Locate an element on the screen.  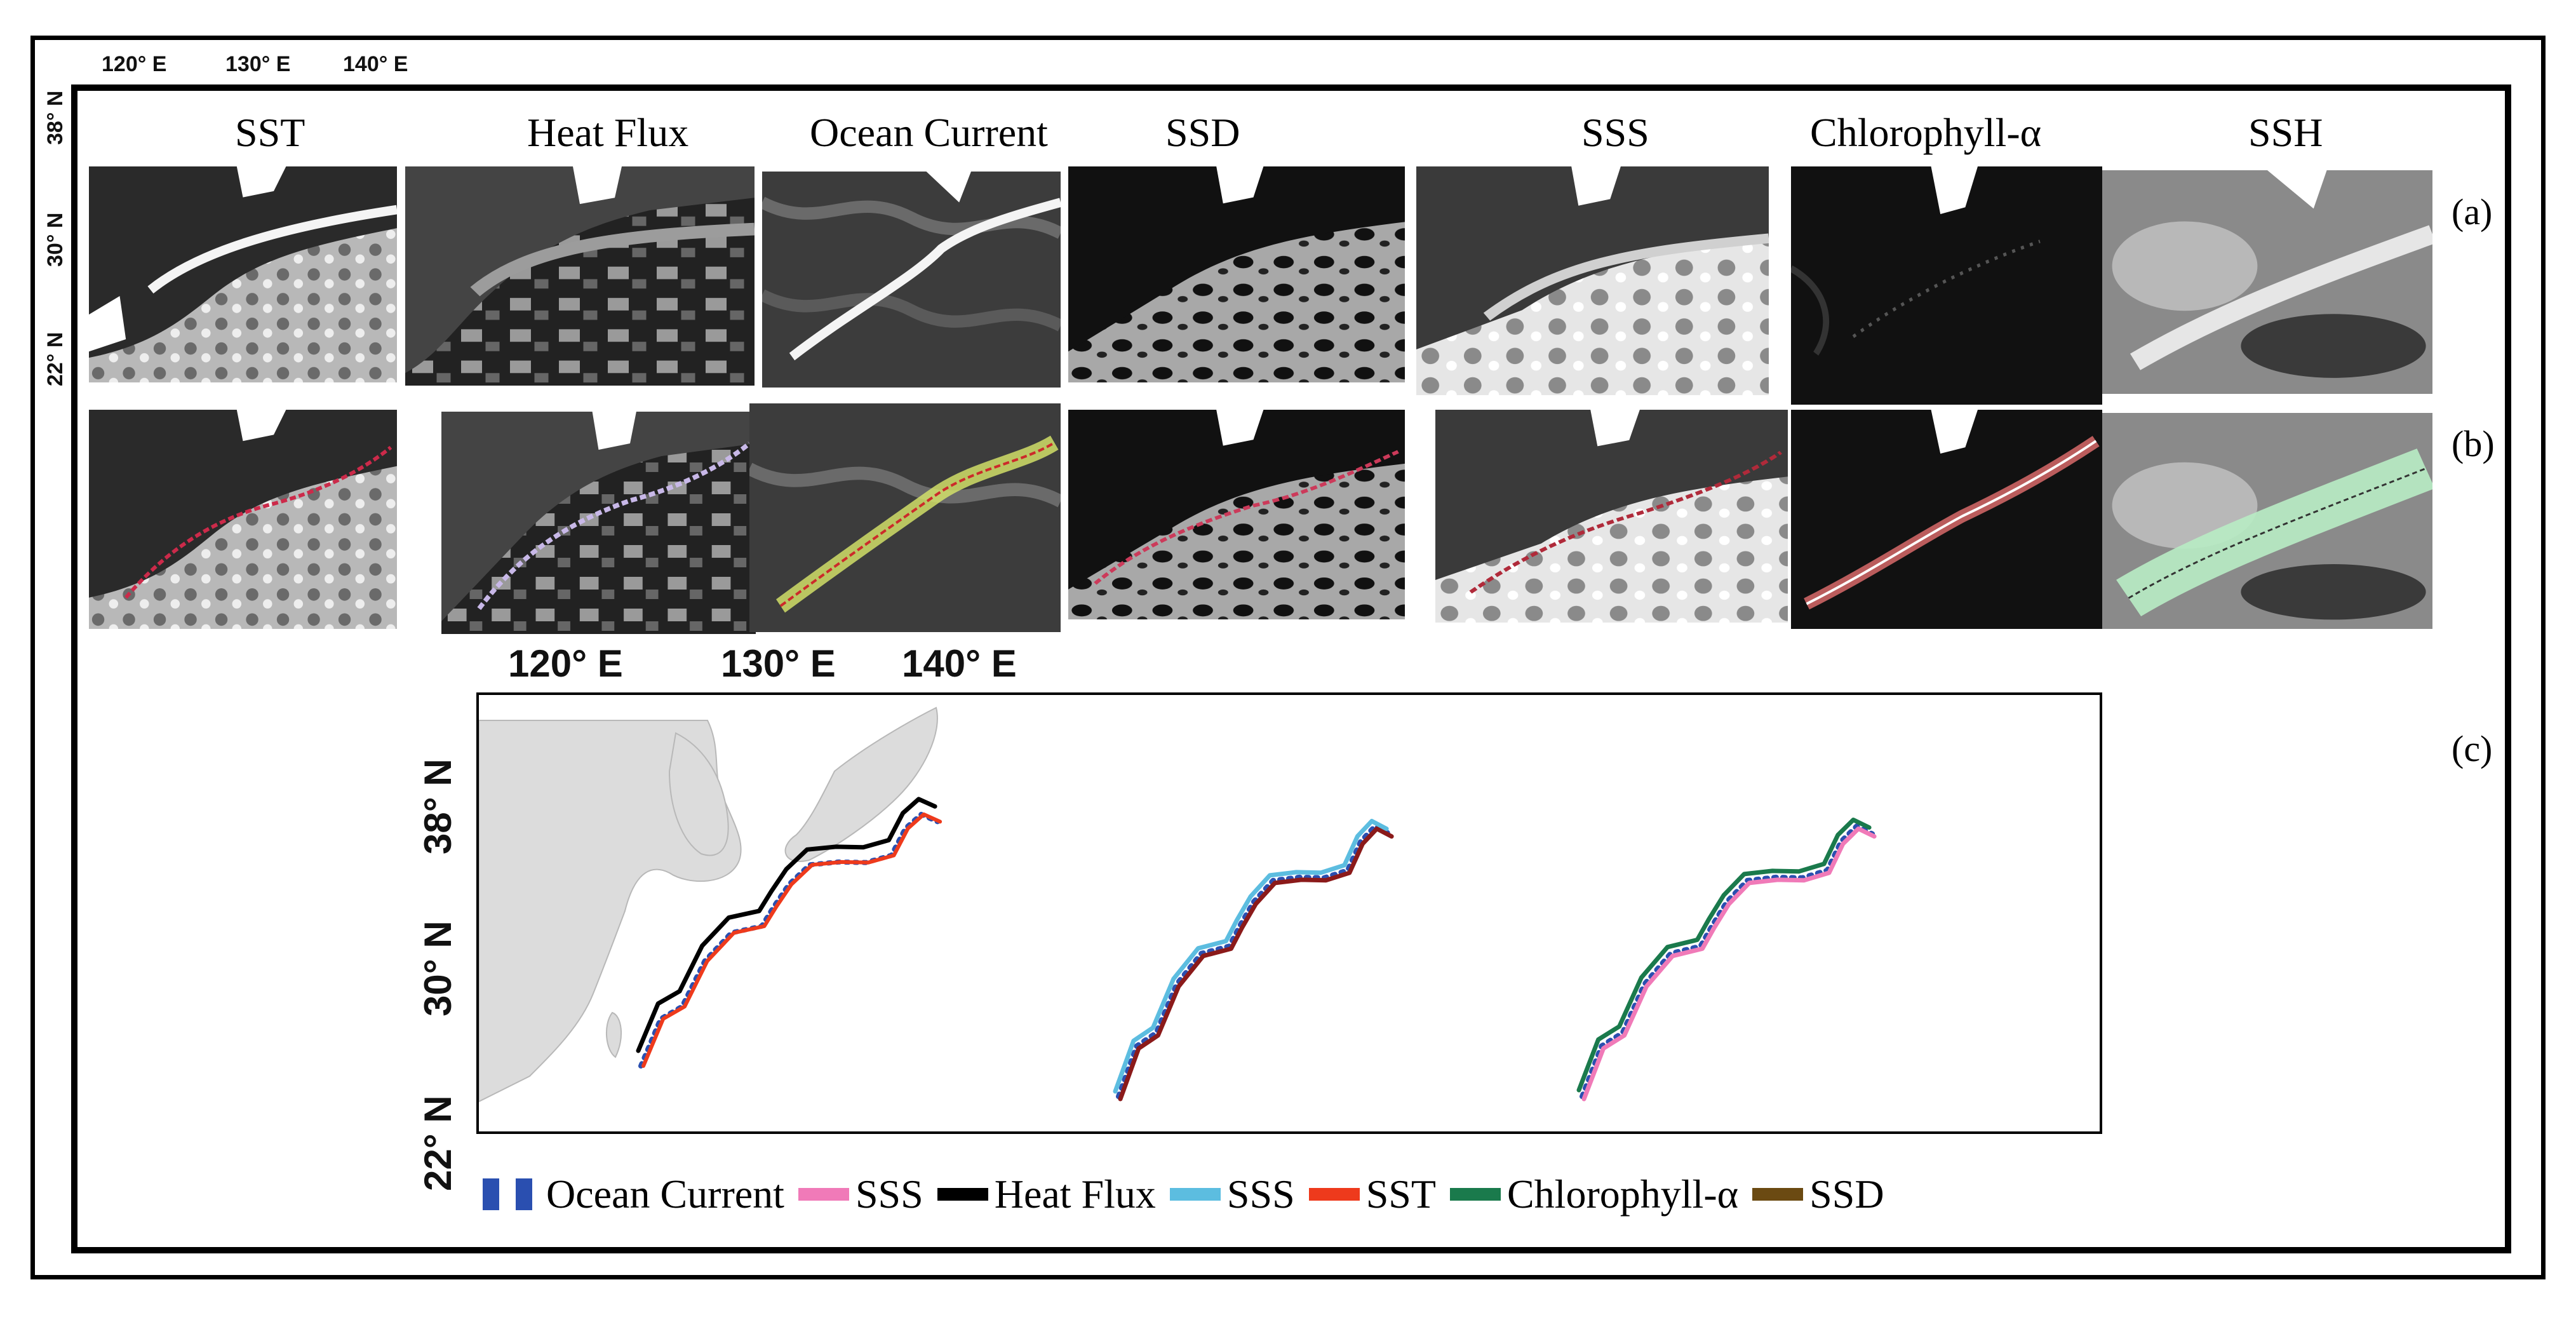
legend-item-sss-blue: SSS is located at coordinates (1232, 1195).